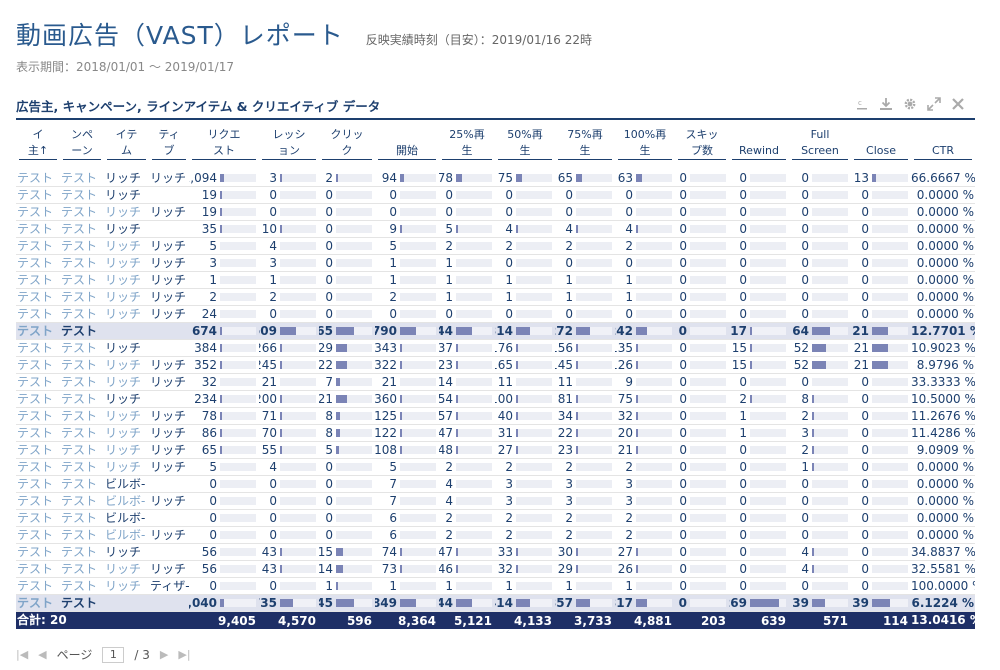  I want to click on table-row: テスト テスト リッチ リッチ 65 55 5 108 48 27 23 21 0 0 2 0 9.0909 %, so click(495, 450).